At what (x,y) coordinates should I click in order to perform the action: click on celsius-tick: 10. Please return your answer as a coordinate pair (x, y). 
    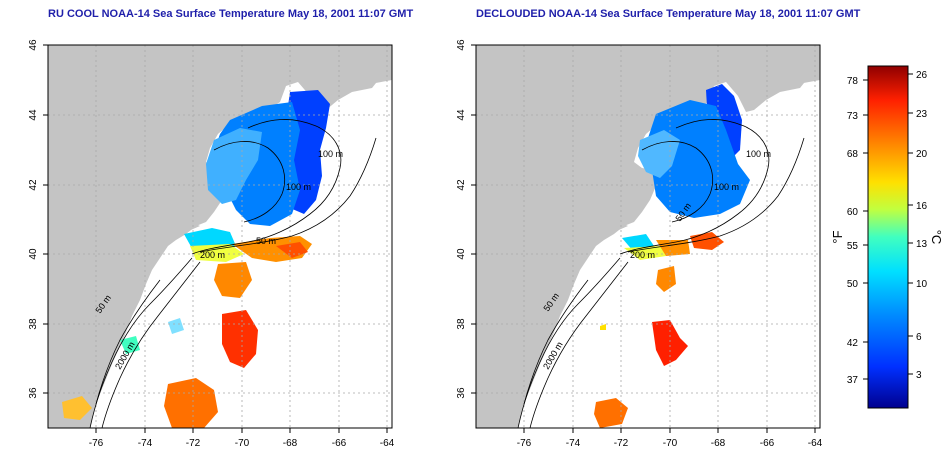
    Looking at the image, I should click on (922, 284).